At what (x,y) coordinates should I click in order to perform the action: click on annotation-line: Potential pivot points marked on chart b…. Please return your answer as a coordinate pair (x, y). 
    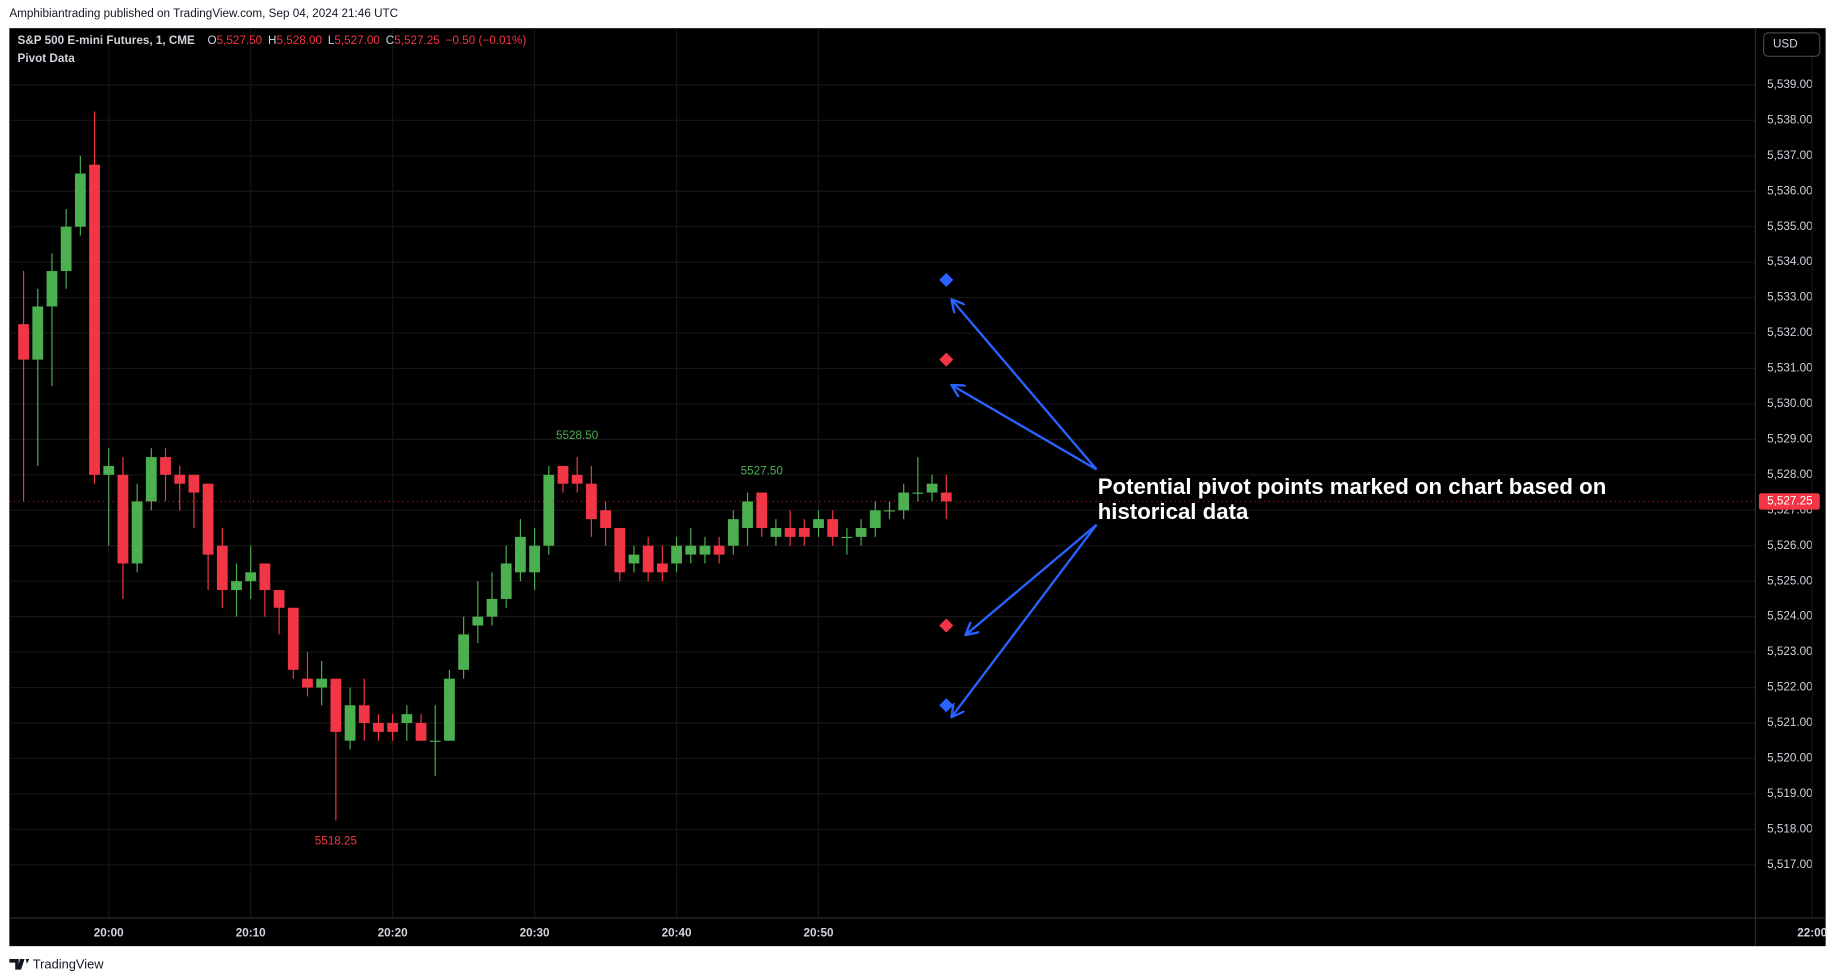
    Looking at the image, I should click on (1352, 486).